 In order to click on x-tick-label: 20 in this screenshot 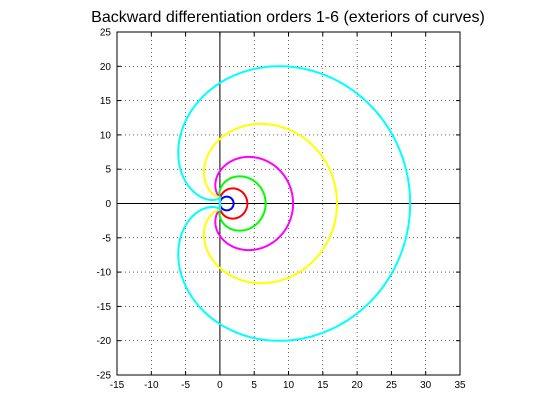, I will do `click(358, 385)`.